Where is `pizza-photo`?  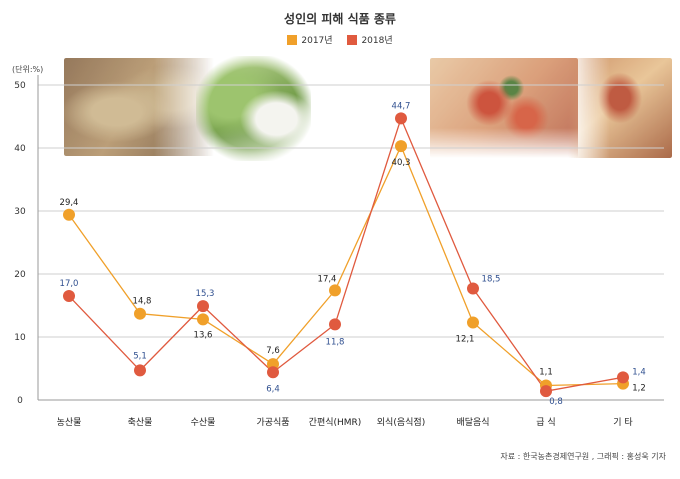 pizza-photo is located at coordinates (504, 108).